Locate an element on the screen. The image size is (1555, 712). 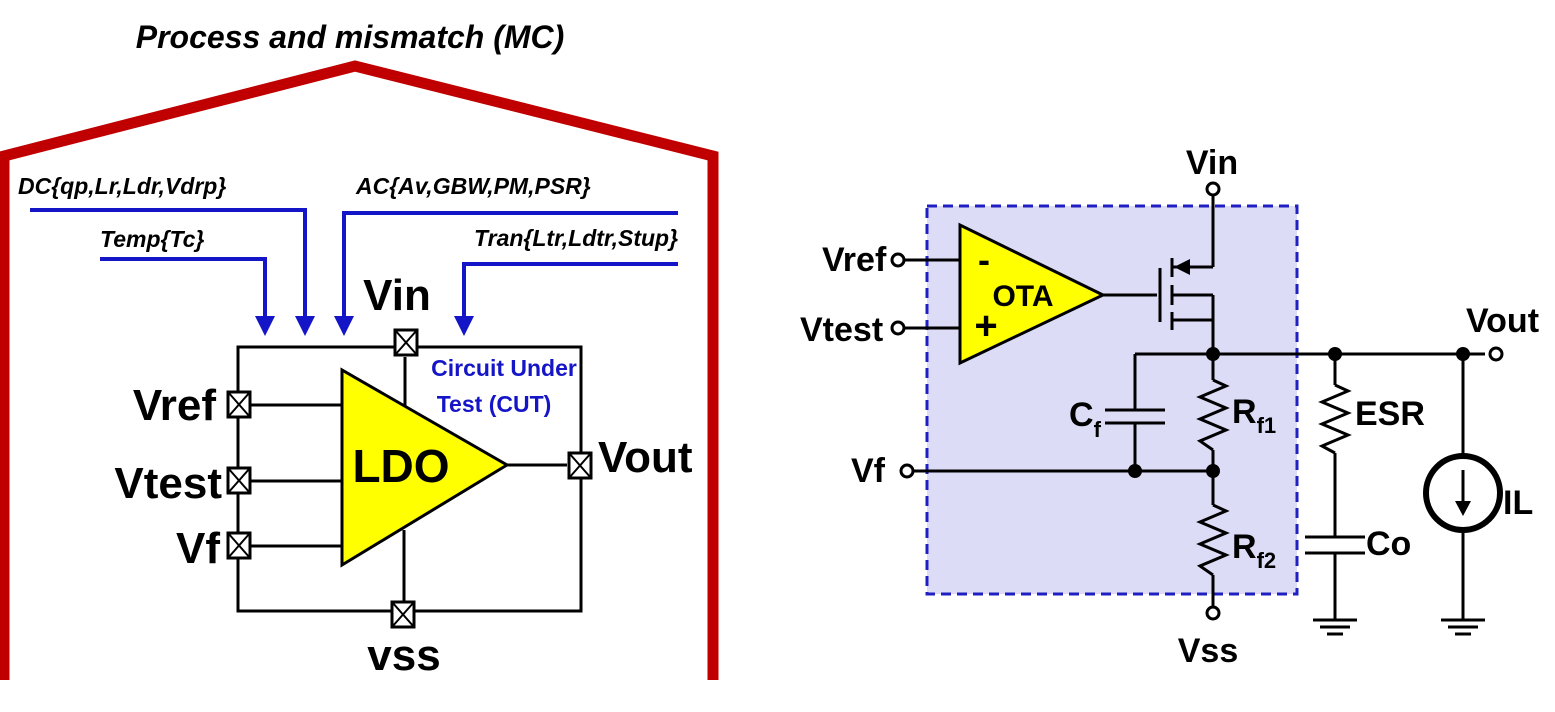
terminal-vtest is located at coordinates (898, 328).